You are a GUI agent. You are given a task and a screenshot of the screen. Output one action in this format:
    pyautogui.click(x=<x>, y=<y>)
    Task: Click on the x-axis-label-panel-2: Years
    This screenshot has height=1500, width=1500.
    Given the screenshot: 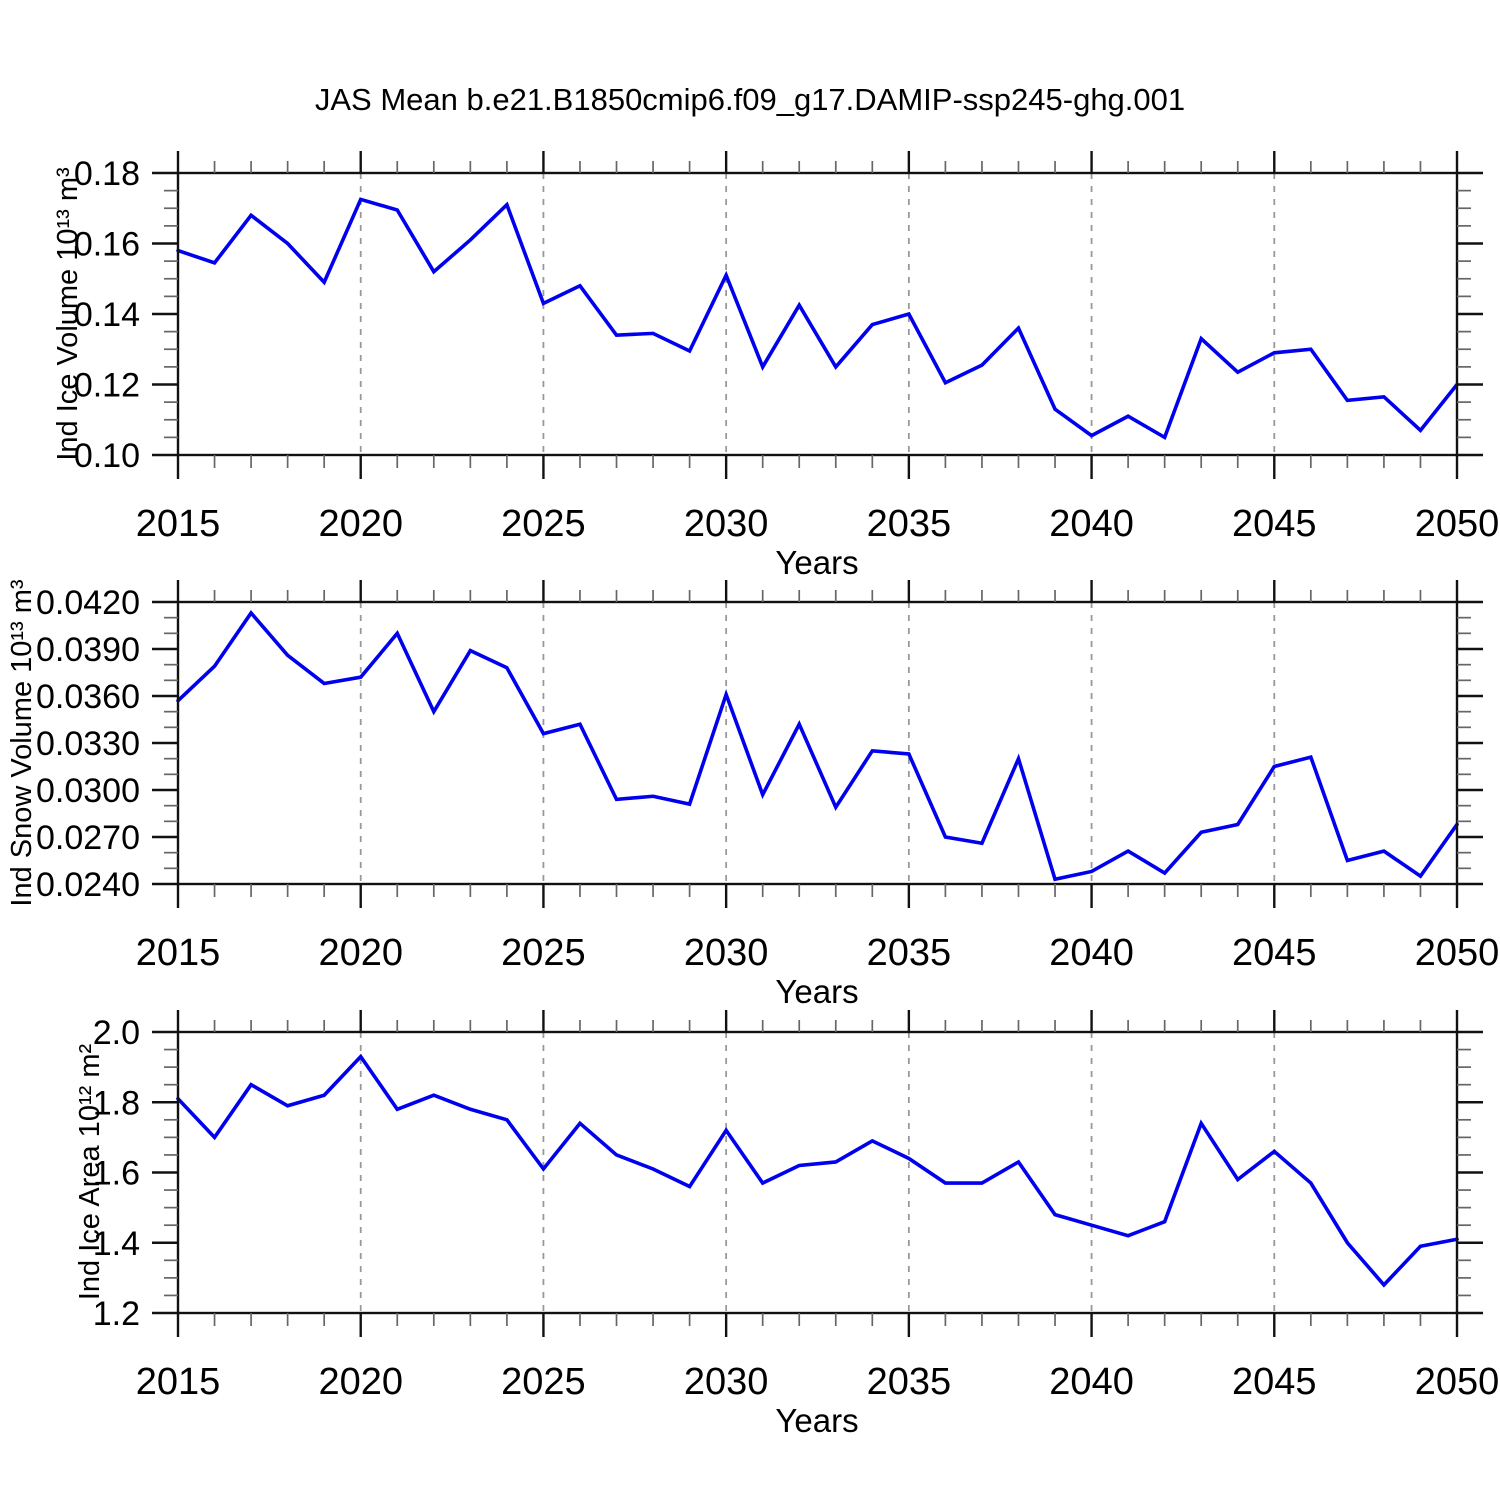 What is the action you would take?
    pyautogui.click(x=817, y=991)
    